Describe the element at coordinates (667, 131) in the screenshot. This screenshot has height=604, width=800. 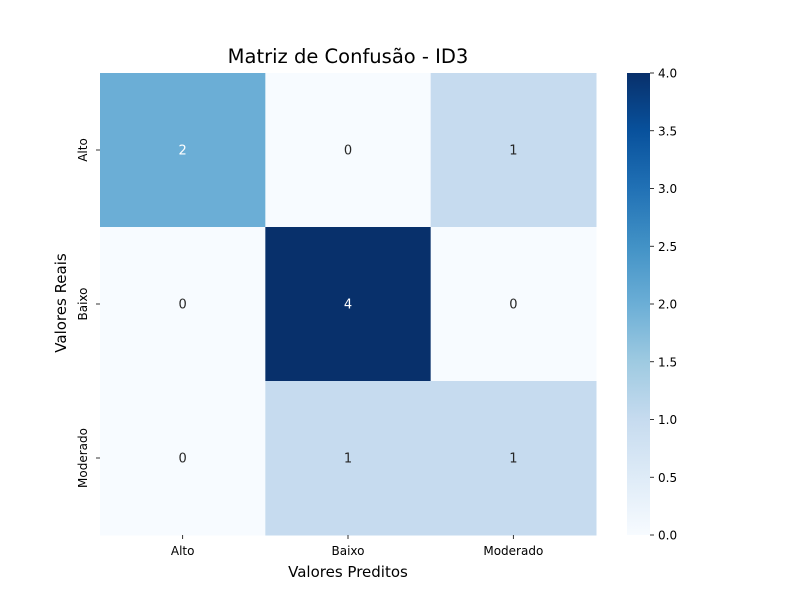
I see `colorbar-tick-label: 3.5` at that location.